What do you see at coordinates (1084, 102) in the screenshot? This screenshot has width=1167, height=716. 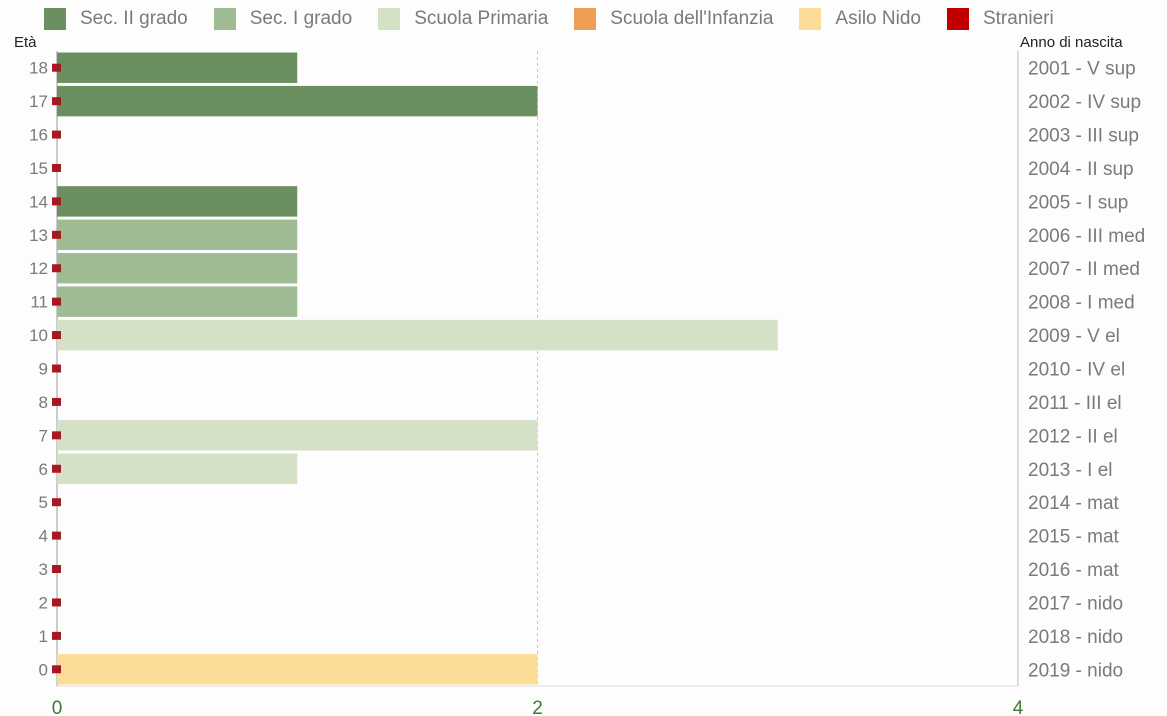 I see `year-label: 2002 - IV sup` at bounding box center [1084, 102].